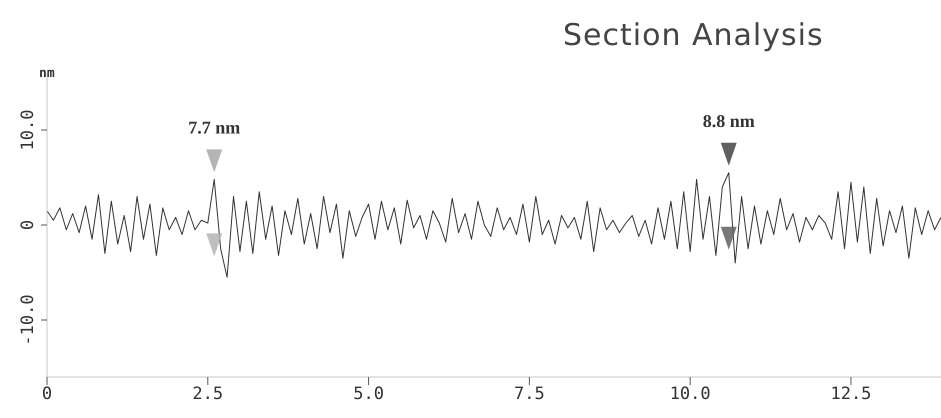 The image size is (941, 418). What do you see at coordinates (693, 35) in the screenshot?
I see `chart-title: Section Analysis` at bounding box center [693, 35].